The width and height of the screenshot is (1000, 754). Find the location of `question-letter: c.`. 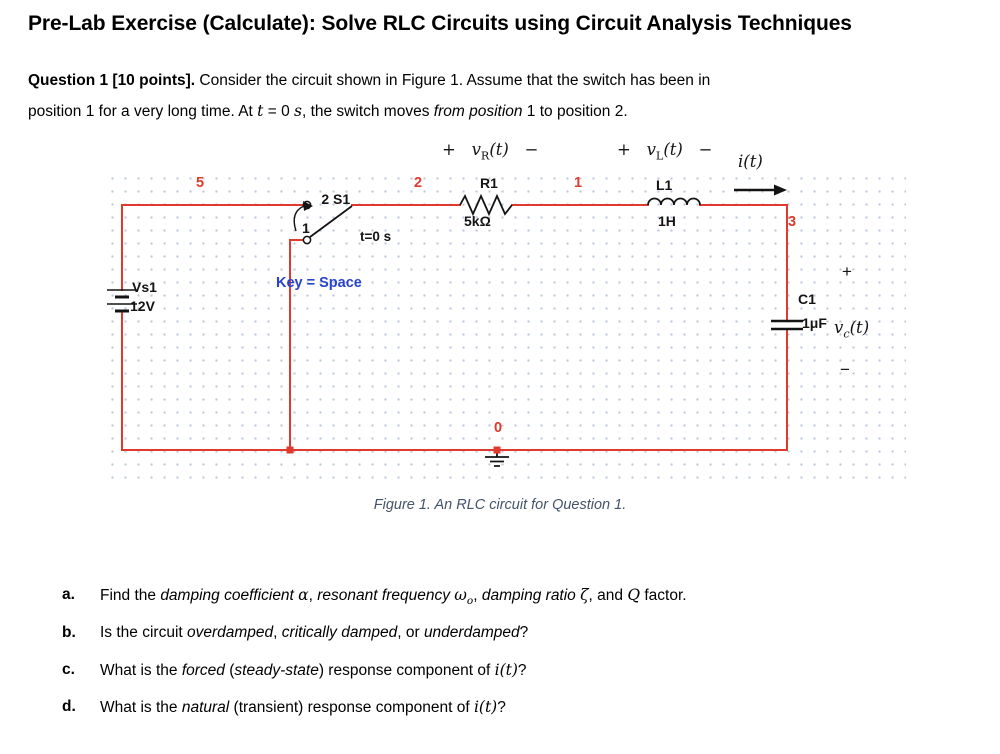

question-letter: c. is located at coordinates (68, 669).